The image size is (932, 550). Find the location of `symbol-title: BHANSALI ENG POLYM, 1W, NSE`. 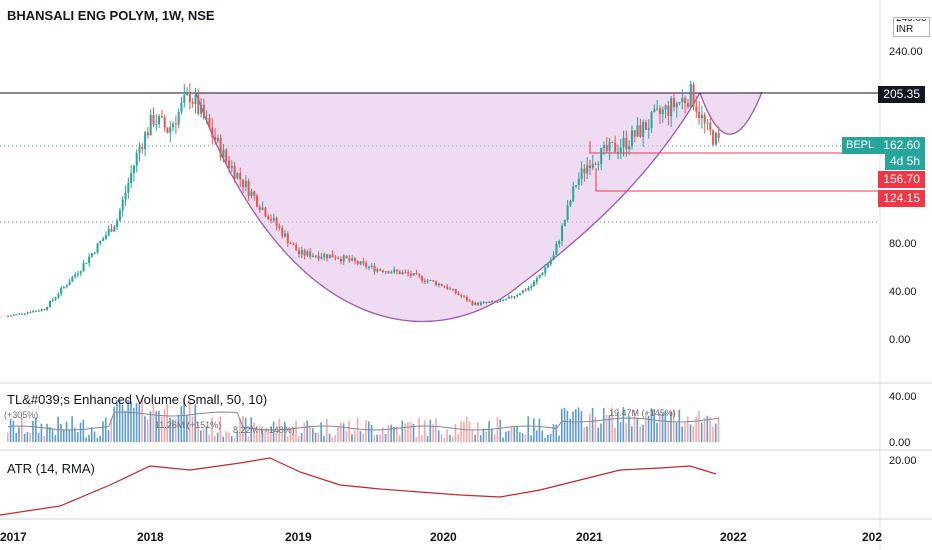

symbol-title: BHANSALI ENG POLYM, 1W, NSE is located at coordinates (111, 15).